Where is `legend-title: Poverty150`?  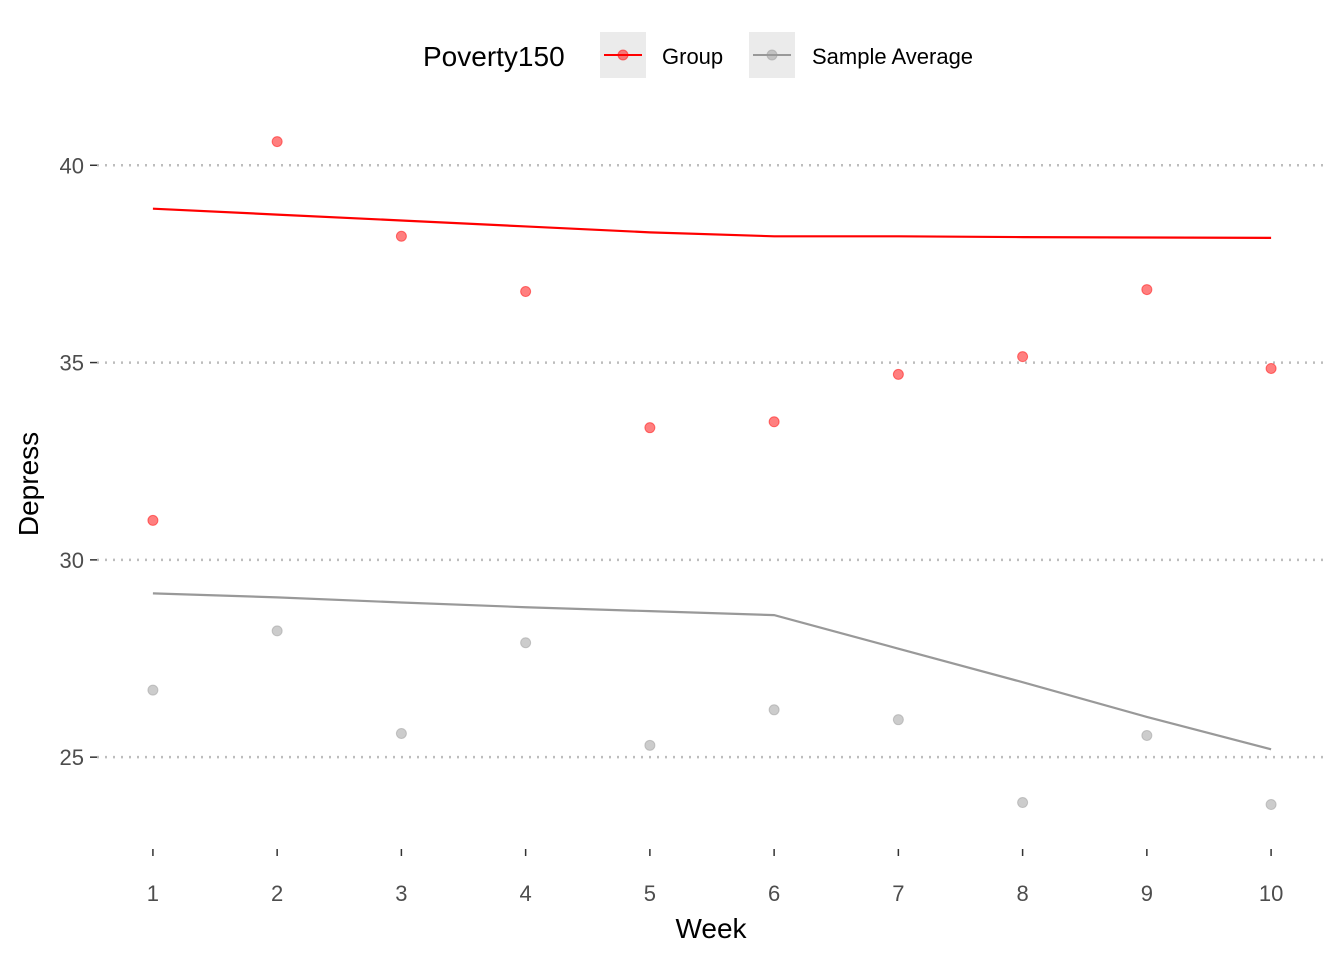 legend-title: Poverty150 is located at coordinates (494, 56).